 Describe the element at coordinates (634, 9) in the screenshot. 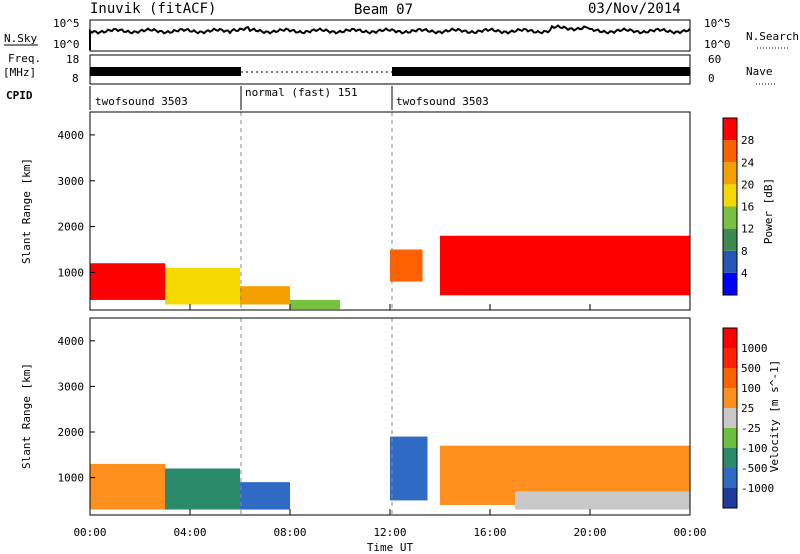

I see `date-title: 03/Nov/2014` at that location.